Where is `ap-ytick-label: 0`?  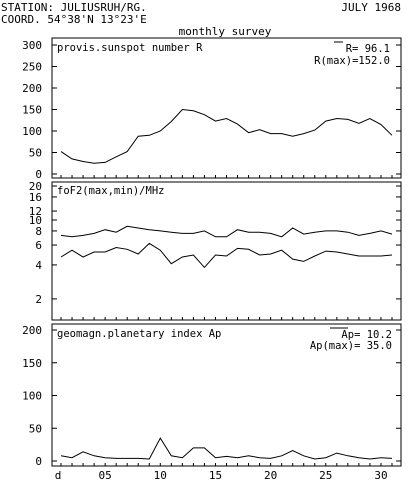
ap-ytick-label: 0 is located at coordinates (38, 461).